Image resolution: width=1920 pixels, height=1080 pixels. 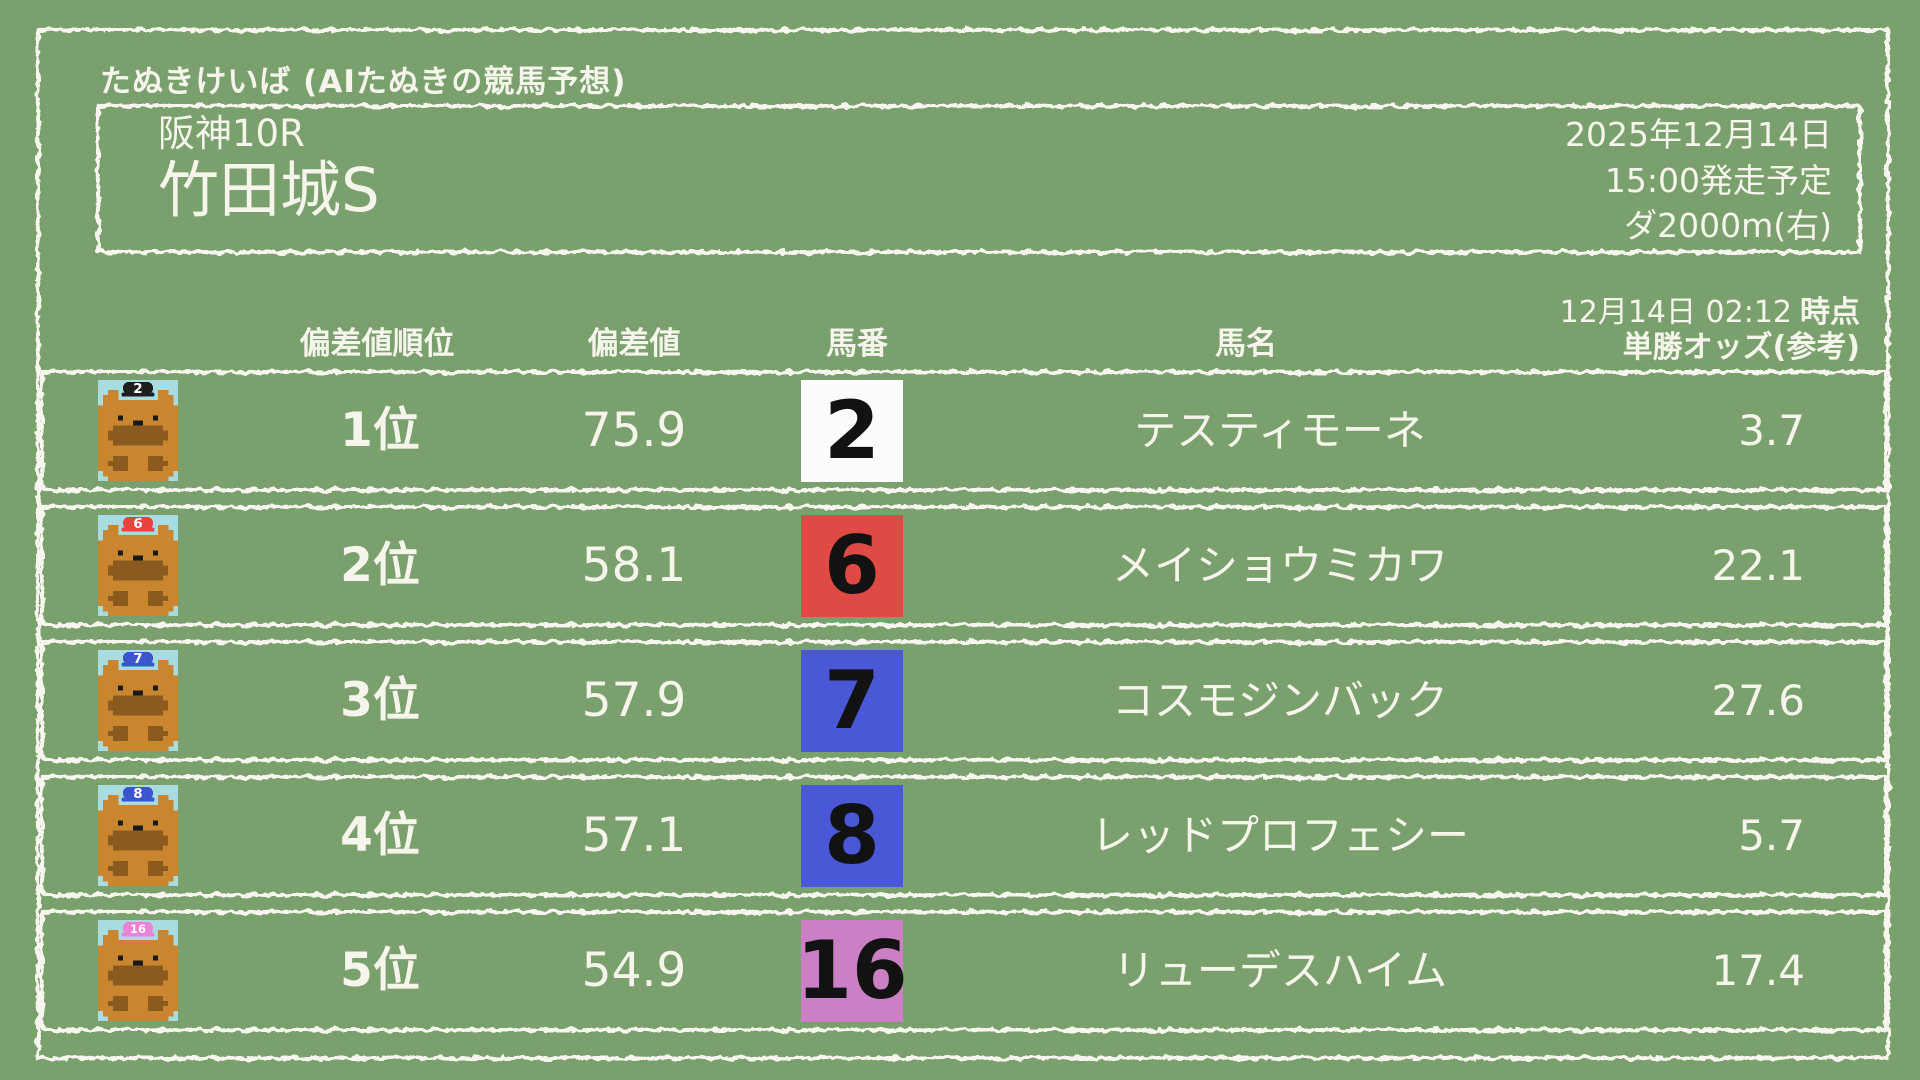 I want to click on race-heading: 阪神10R 竹田城S, so click(x=269, y=168).